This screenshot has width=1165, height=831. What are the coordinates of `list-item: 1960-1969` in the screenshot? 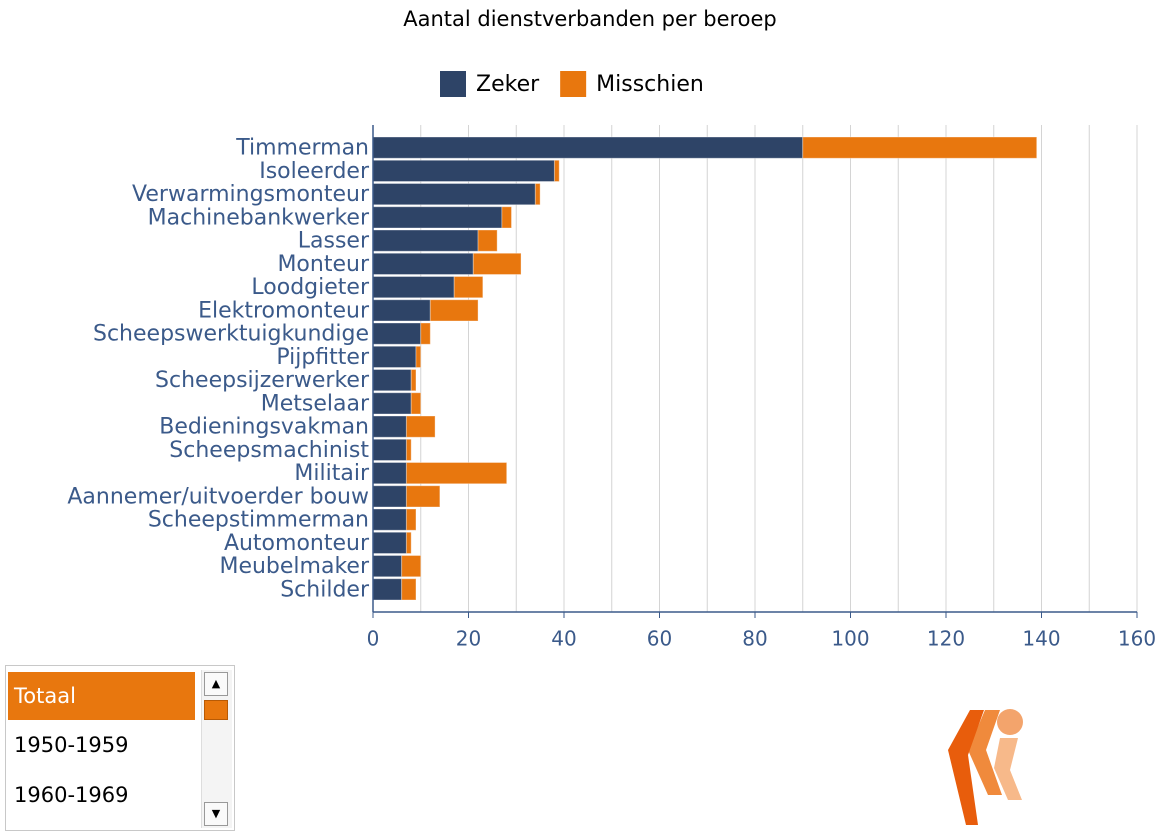 It's located at (71, 795).